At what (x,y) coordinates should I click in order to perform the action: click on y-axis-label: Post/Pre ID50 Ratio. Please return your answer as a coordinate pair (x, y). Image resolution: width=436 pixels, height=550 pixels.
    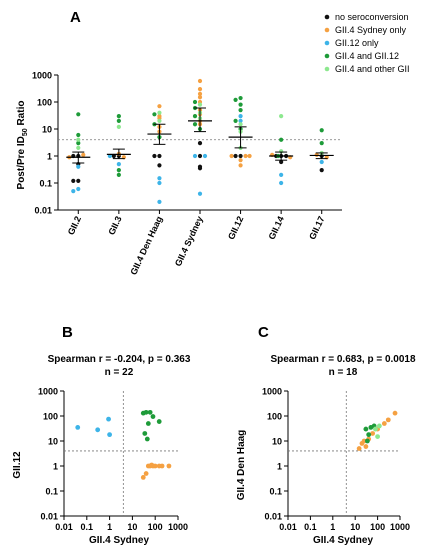
    Looking at the image, I should click on (22, 145).